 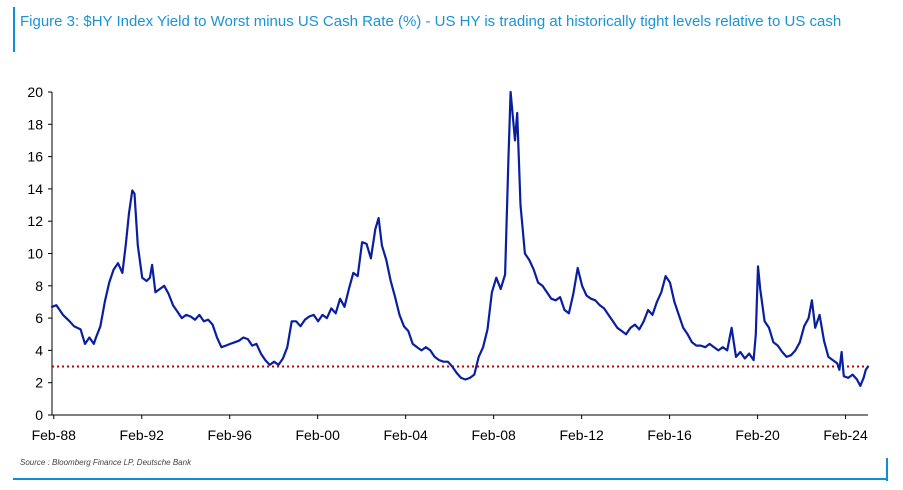 What do you see at coordinates (35, 124) in the screenshot?
I see `y-tick-label: 18` at bounding box center [35, 124].